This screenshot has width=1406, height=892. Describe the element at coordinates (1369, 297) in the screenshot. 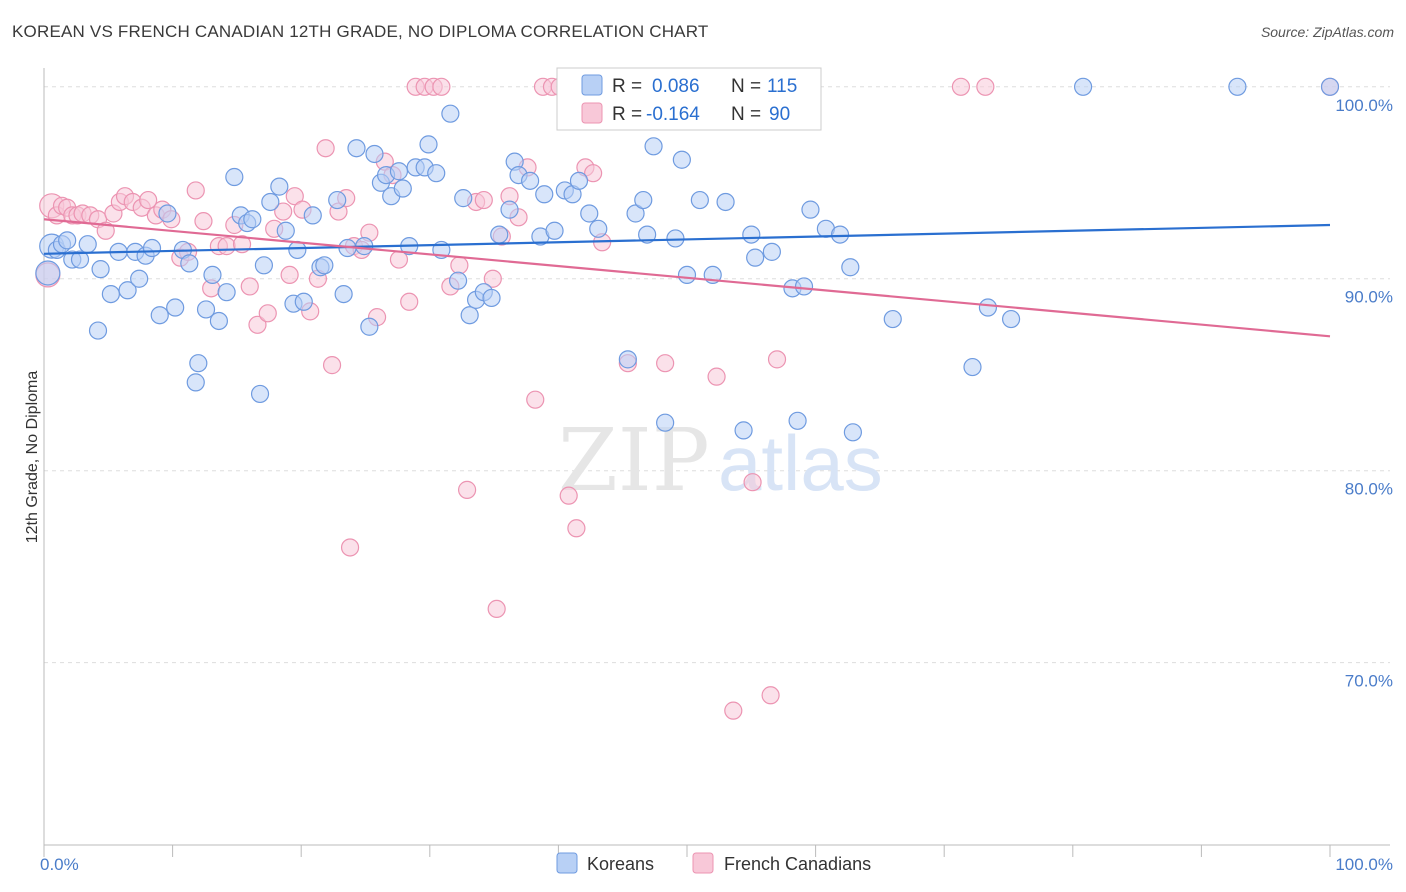

I see `y-tick-label-1: 90.0%` at that location.